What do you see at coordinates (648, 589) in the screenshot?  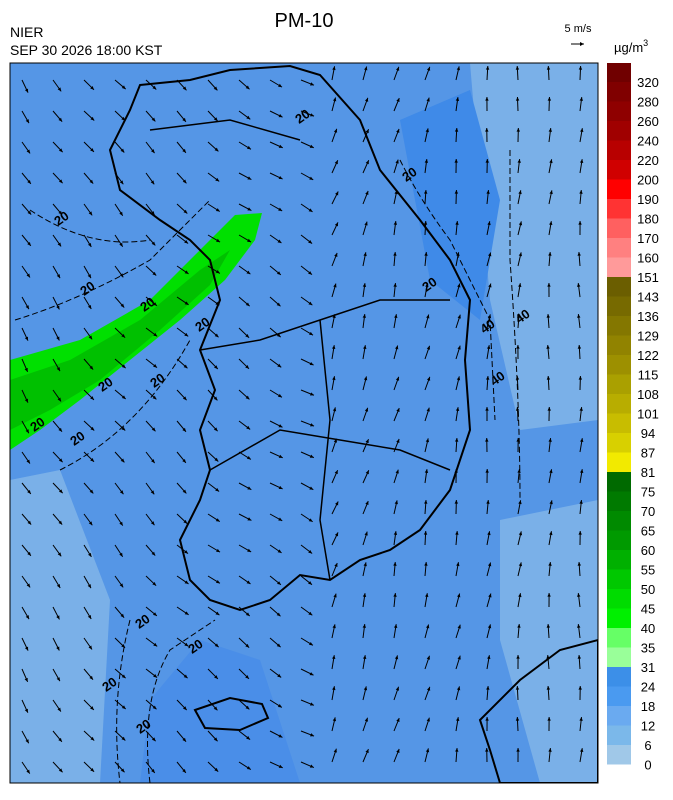 I see `colorbar-label: 50` at bounding box center [648, 589].